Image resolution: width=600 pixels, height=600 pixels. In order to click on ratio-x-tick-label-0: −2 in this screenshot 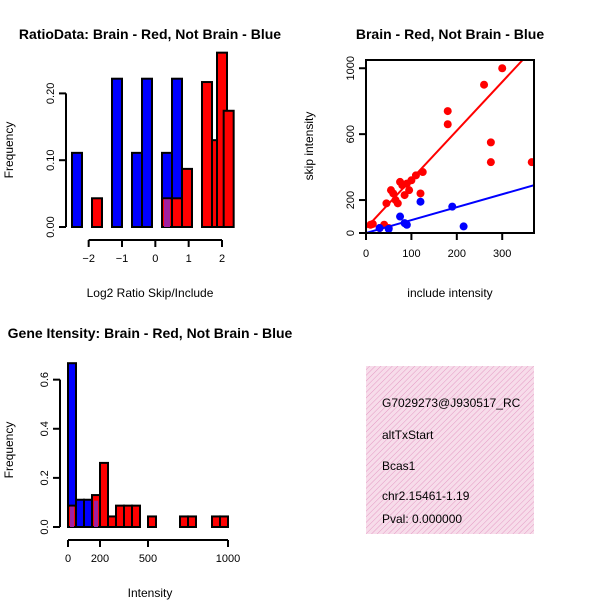, I will do `click(88, 259)`.